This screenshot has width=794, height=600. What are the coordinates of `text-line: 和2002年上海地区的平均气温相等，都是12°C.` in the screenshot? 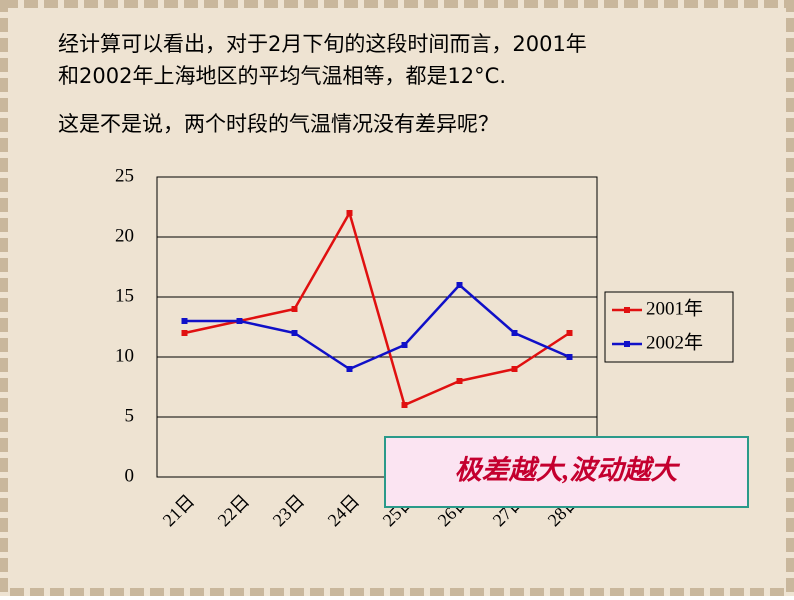 It's located at (282, 76).